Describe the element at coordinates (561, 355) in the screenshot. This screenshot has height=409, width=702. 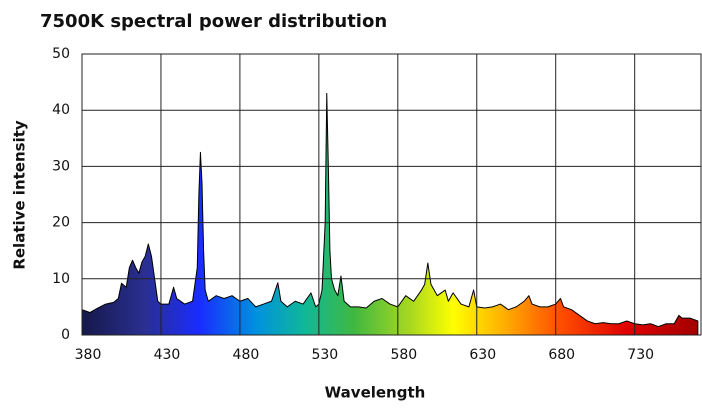
I see `x-tick-label: 680` at that location.